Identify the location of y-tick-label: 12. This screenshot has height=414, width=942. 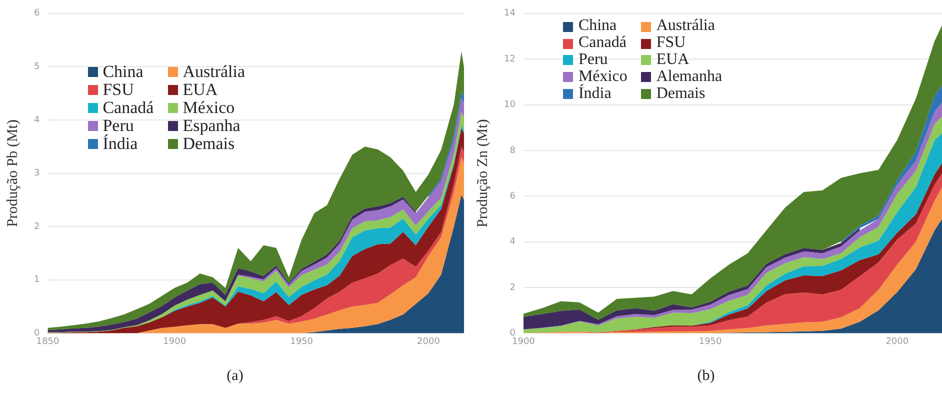
(510, 59).